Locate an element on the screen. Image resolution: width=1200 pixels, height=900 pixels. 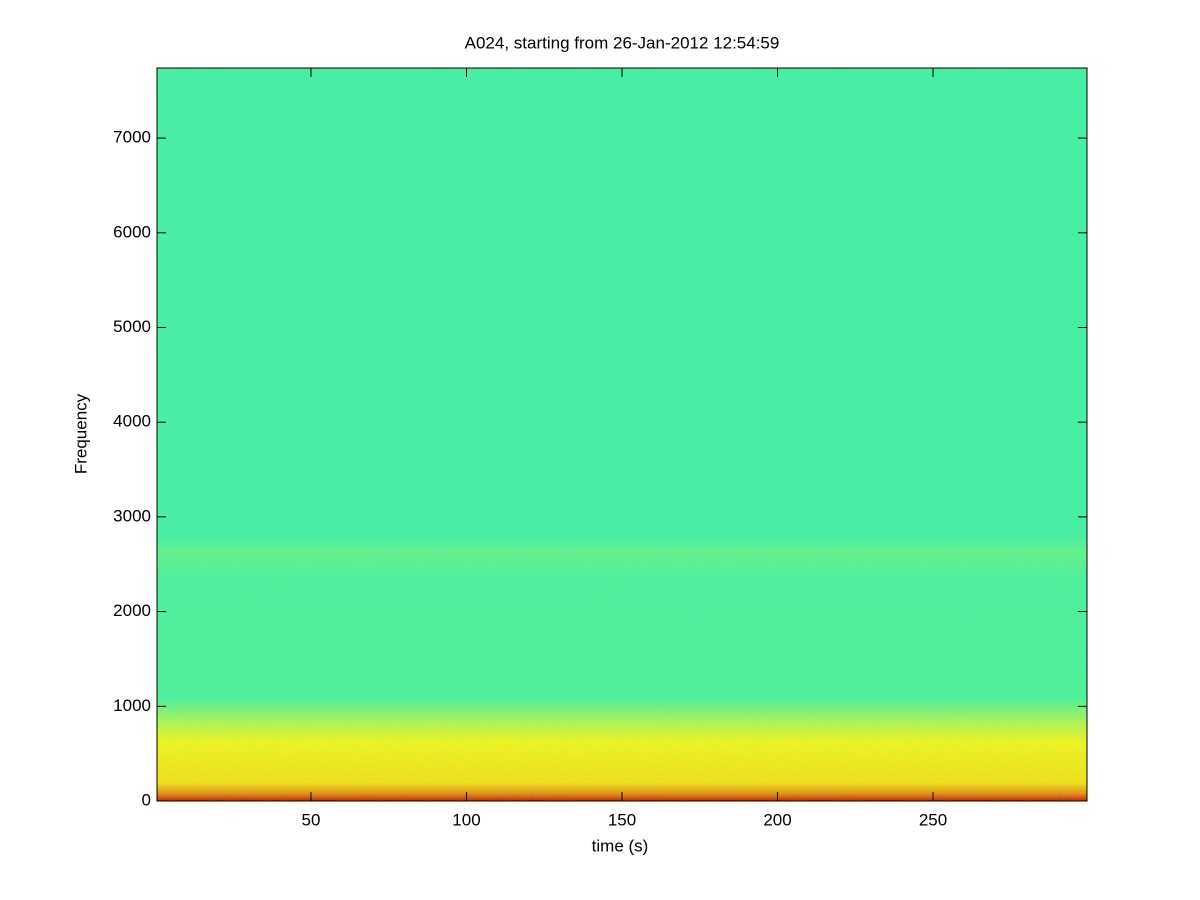
y-tick-label: 0 is located at coordinates (146, 799).